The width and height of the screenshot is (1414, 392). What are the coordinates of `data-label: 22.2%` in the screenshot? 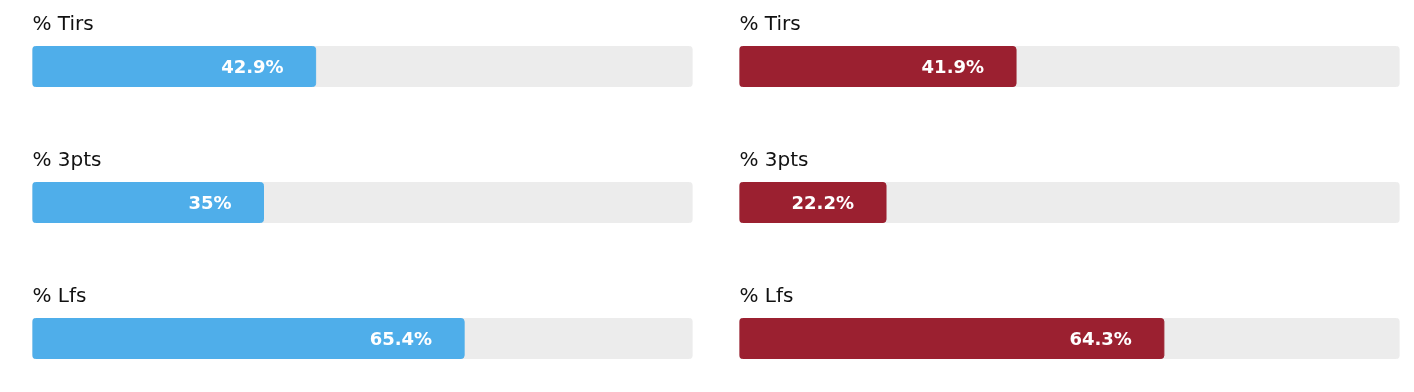 It's located at (823, 202).